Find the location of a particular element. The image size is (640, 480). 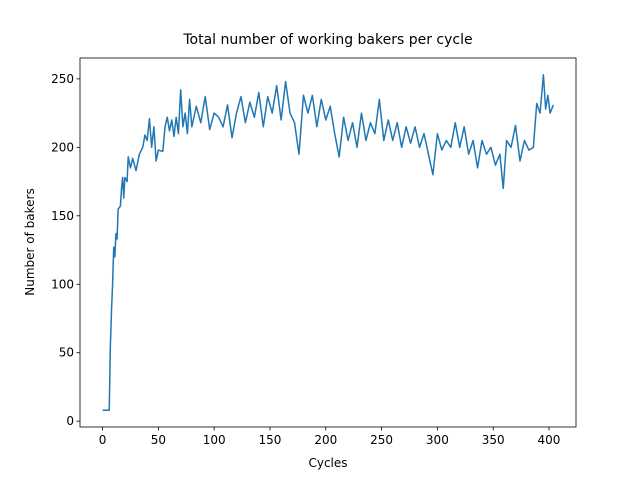

y-tick-label: 0 is located at coordinates (70, 421).